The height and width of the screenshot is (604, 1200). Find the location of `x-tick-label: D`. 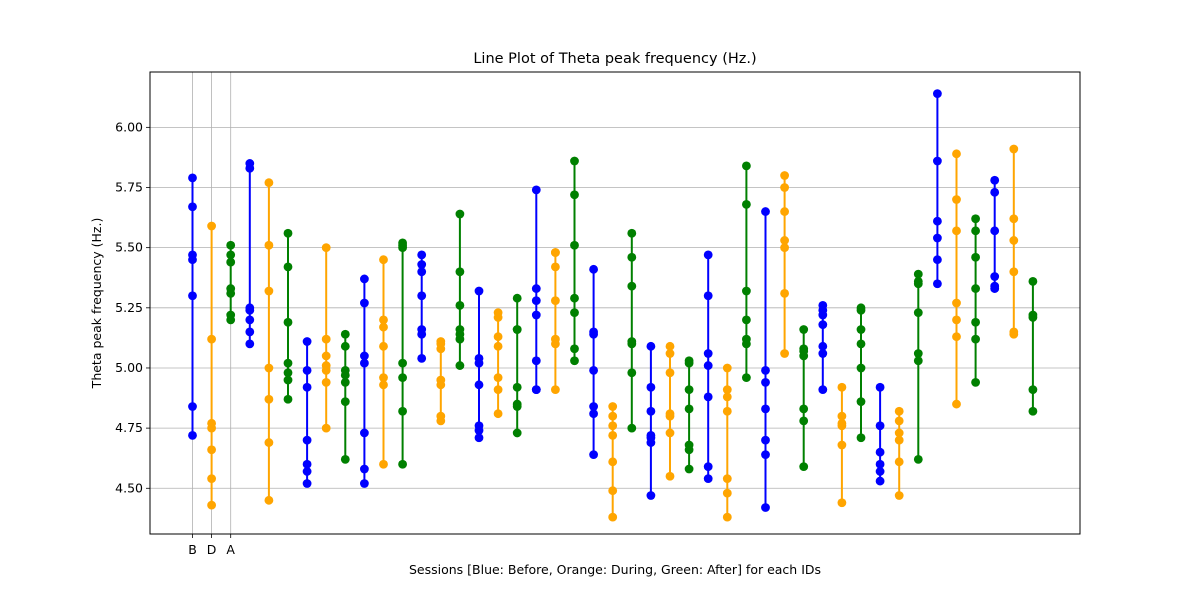

x-tick-label: D is located at coordinates (212, 549).